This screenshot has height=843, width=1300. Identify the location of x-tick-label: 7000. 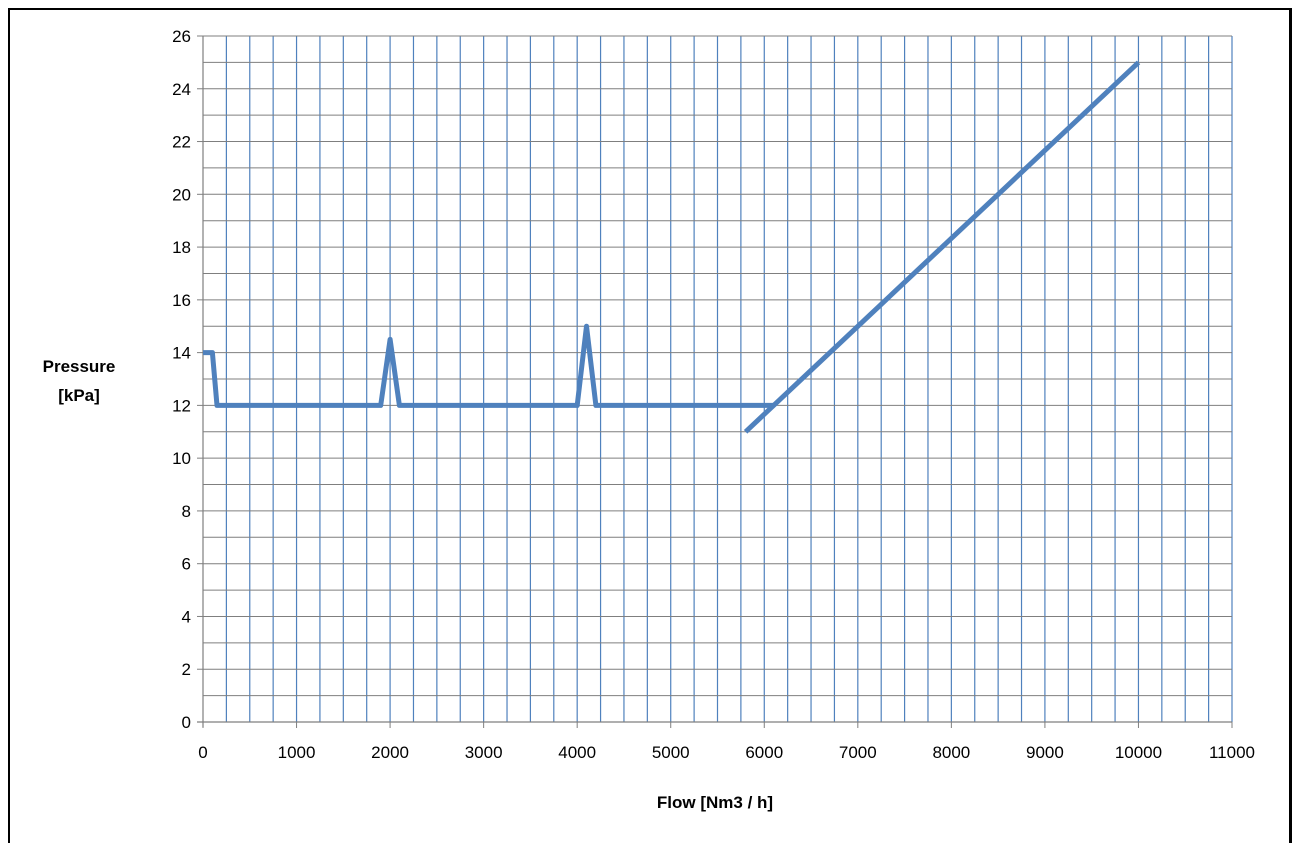
(858, 752).